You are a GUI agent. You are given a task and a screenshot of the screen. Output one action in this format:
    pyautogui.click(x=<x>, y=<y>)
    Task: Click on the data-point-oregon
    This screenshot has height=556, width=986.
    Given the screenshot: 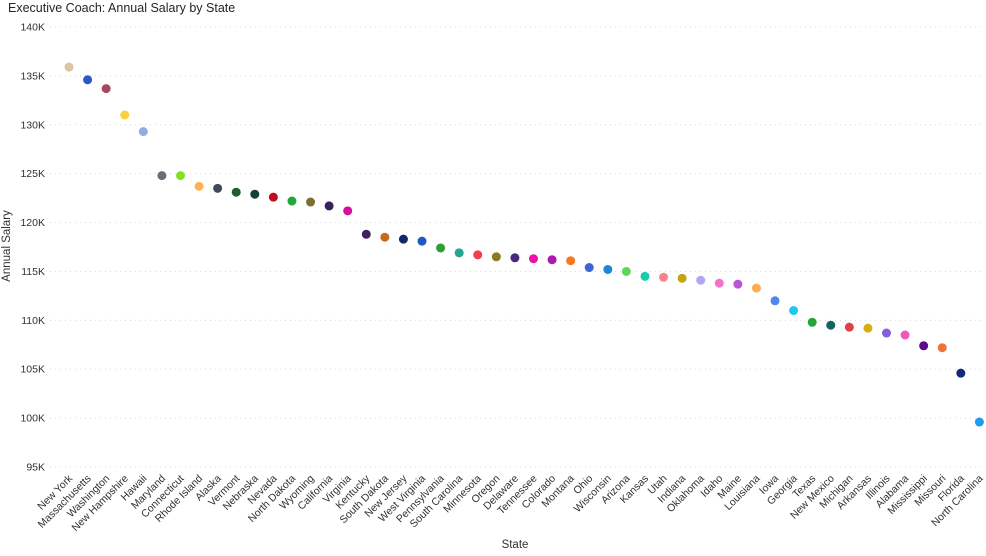 What is the action you would take?
    pyautogui.click(x=496, y=257)
    